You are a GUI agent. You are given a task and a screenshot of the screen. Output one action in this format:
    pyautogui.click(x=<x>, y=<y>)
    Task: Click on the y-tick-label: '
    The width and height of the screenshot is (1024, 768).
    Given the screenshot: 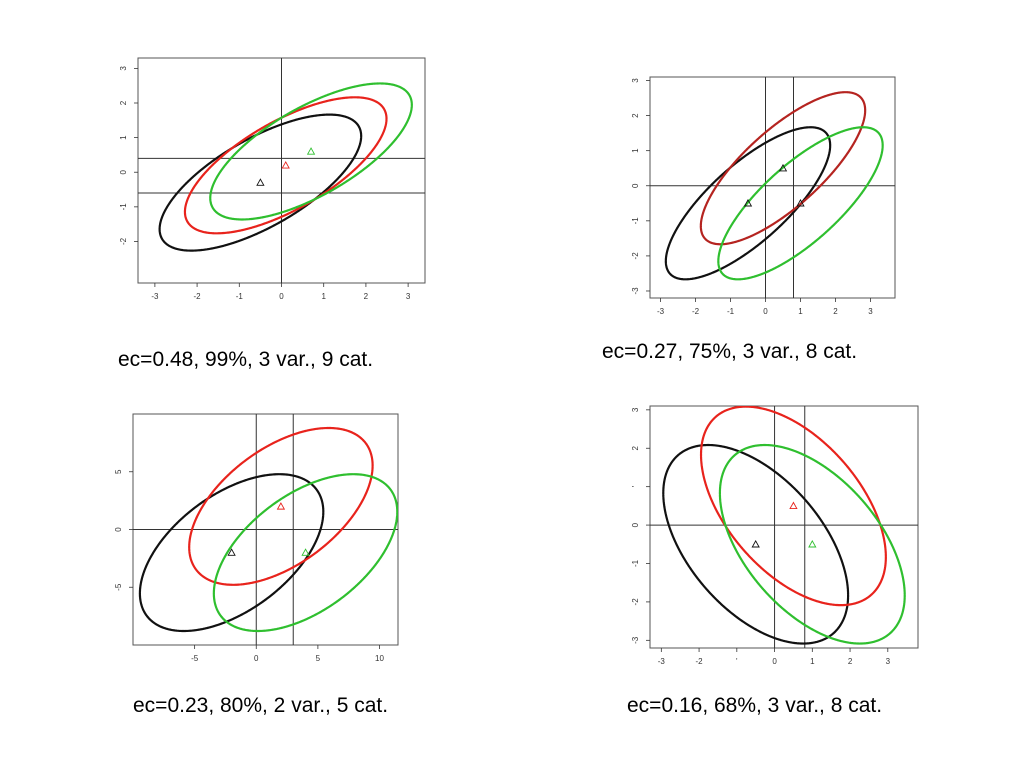 What is the action you would take?
    pyautogui.click(x=635, y=486)
    